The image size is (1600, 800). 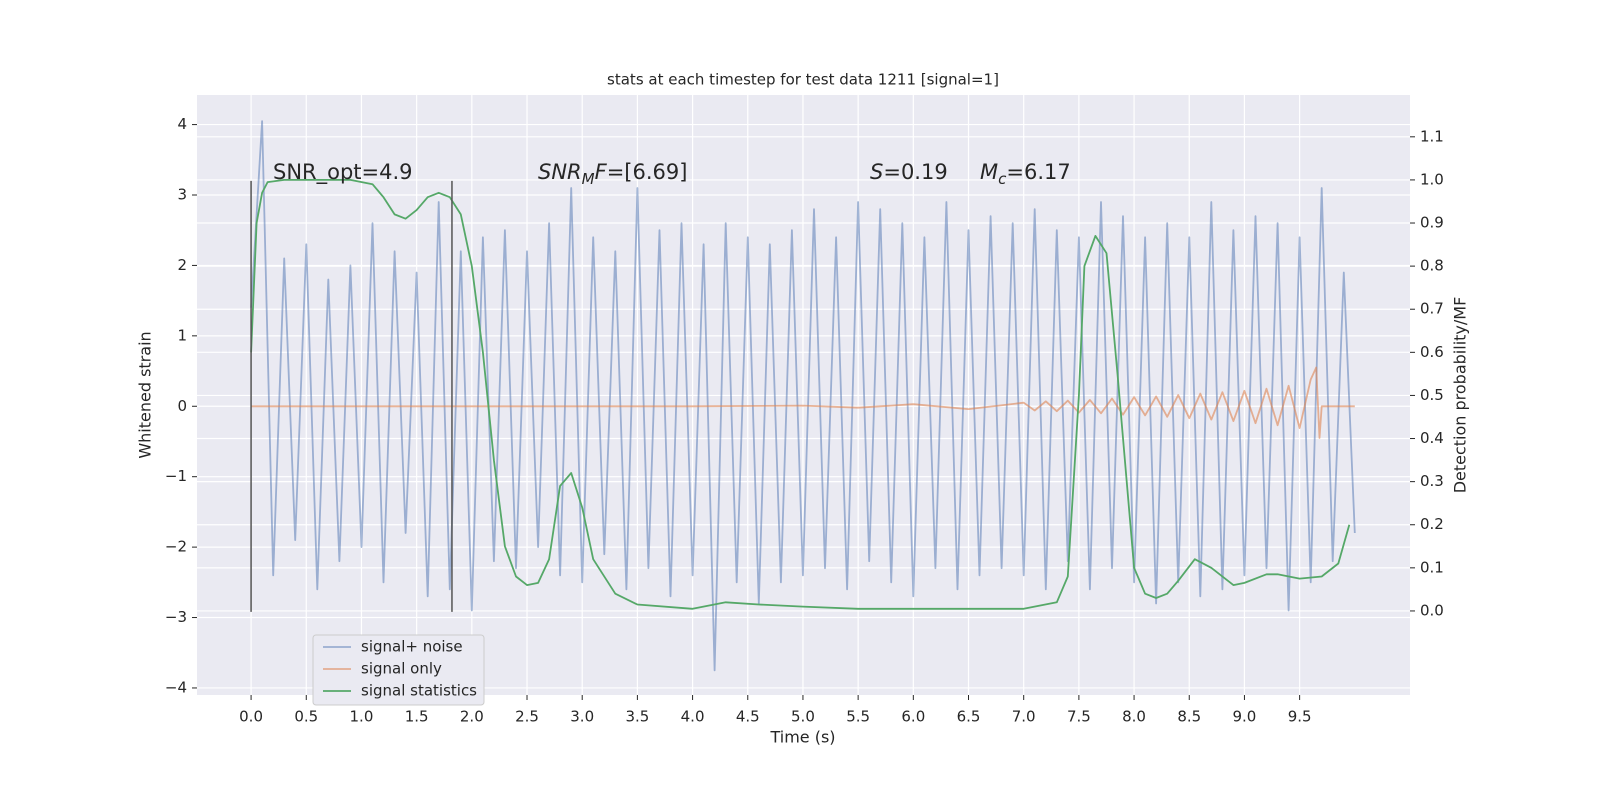 What do you see at coordinates (803, 717) in the screenshot?
I see `x-tick-label: 5.0` at bounding box center [803, 717].